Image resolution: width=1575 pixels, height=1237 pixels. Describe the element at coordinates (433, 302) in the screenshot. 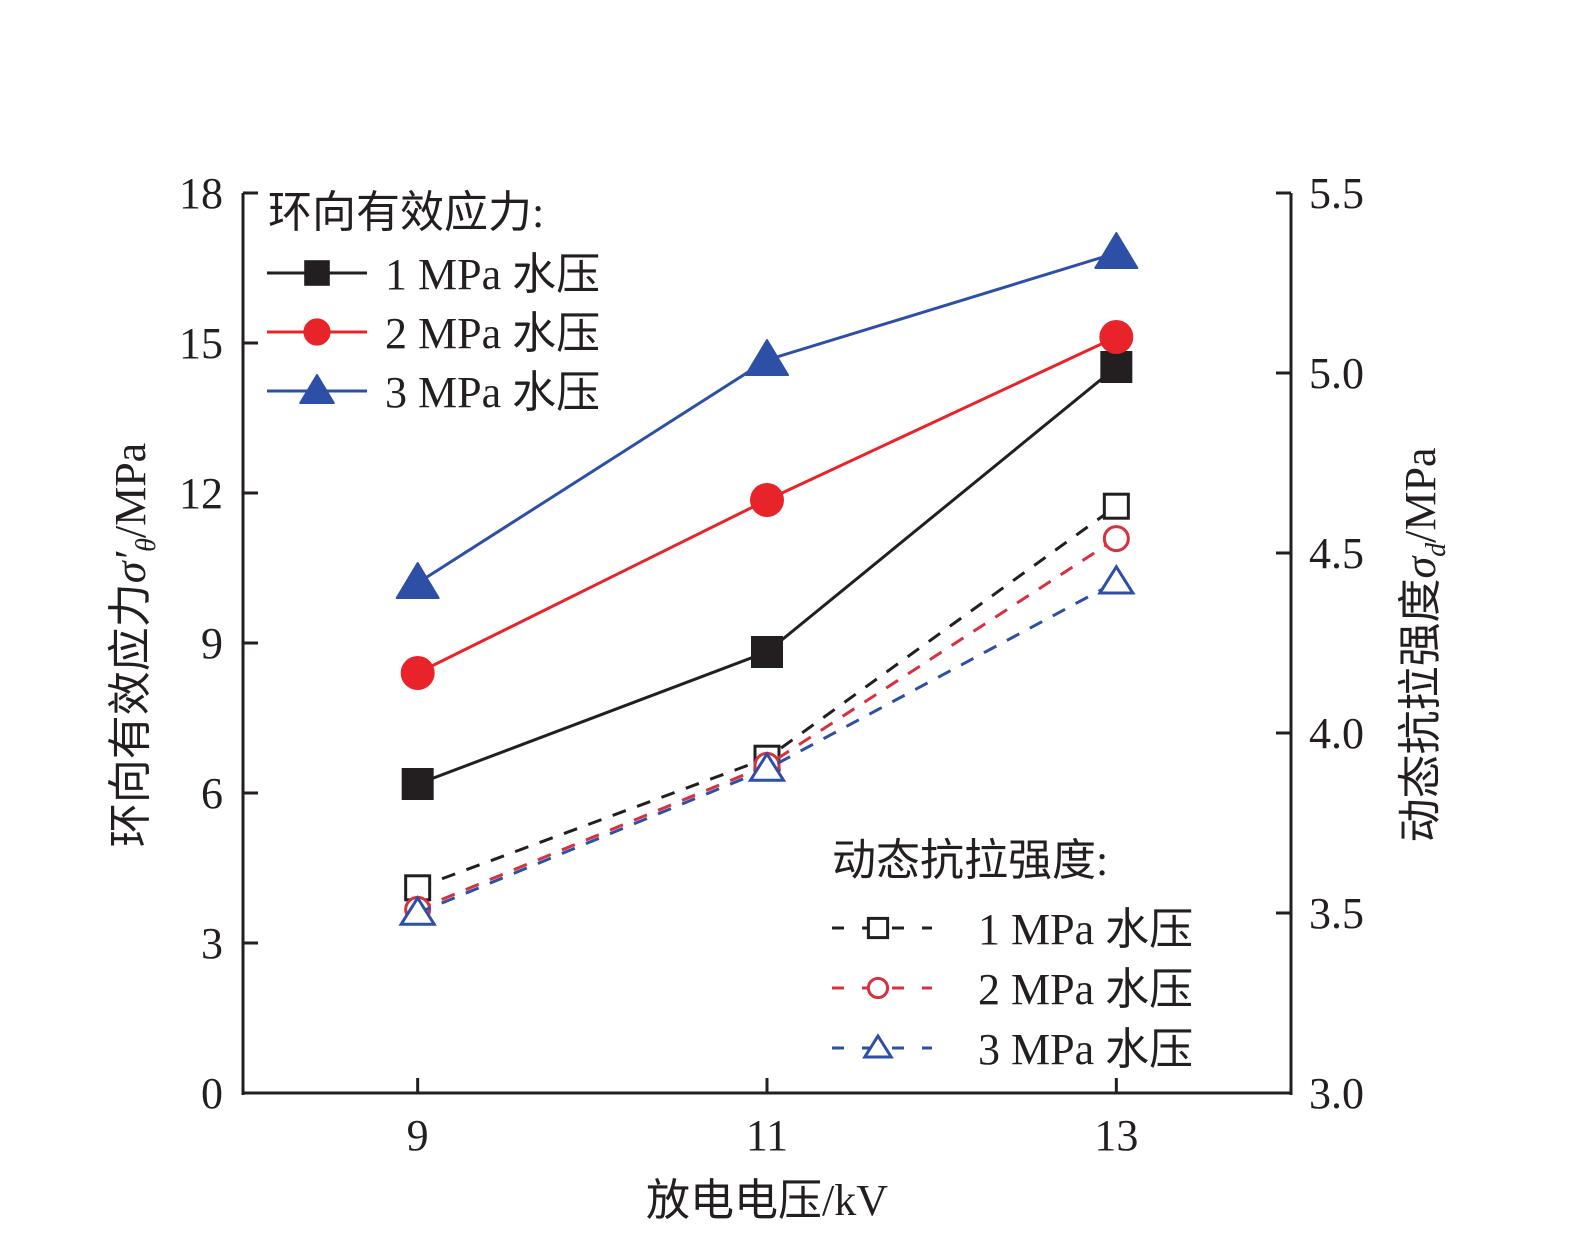

I see `legend-stress: 环向有效应力: 1 MPa 水压 2 MPa 水压 3 MPa 水压` at that location.